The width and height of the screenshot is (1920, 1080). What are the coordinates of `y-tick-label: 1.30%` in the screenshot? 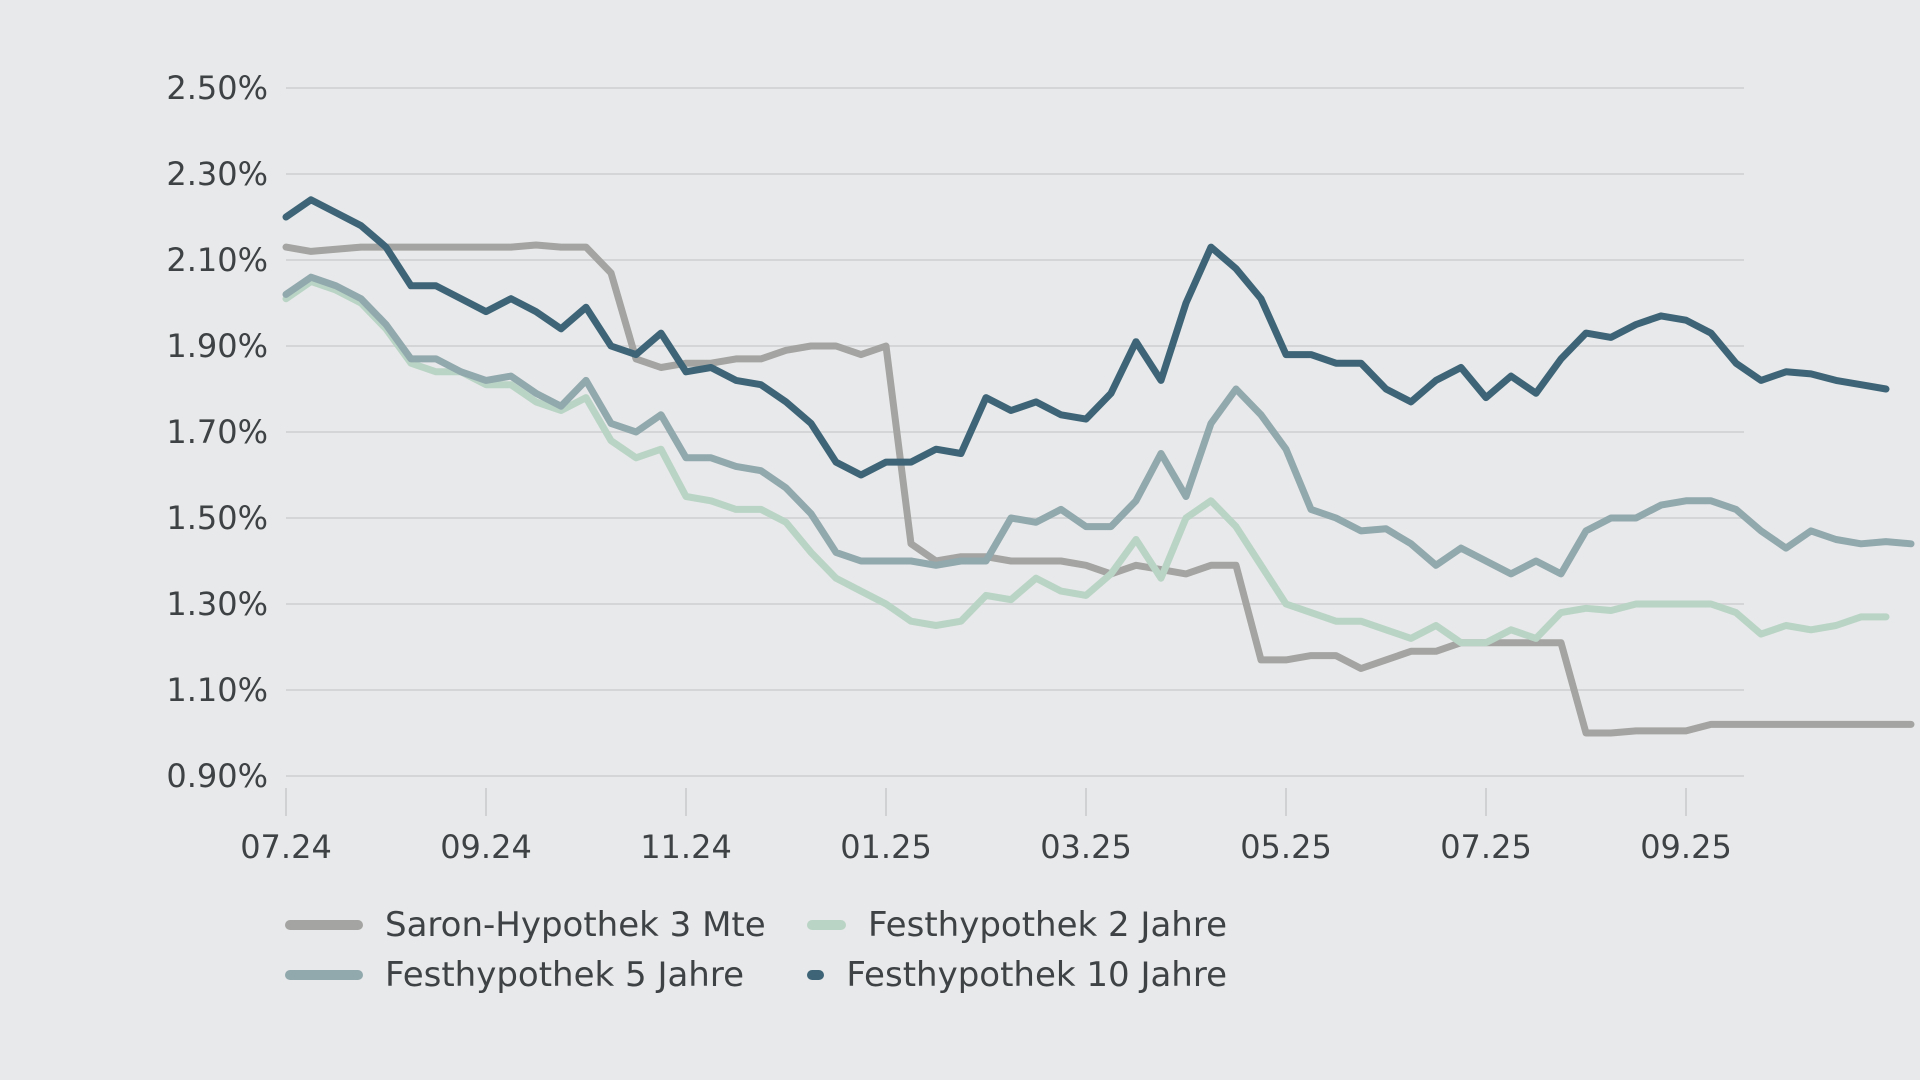 It's located at (217, 604).